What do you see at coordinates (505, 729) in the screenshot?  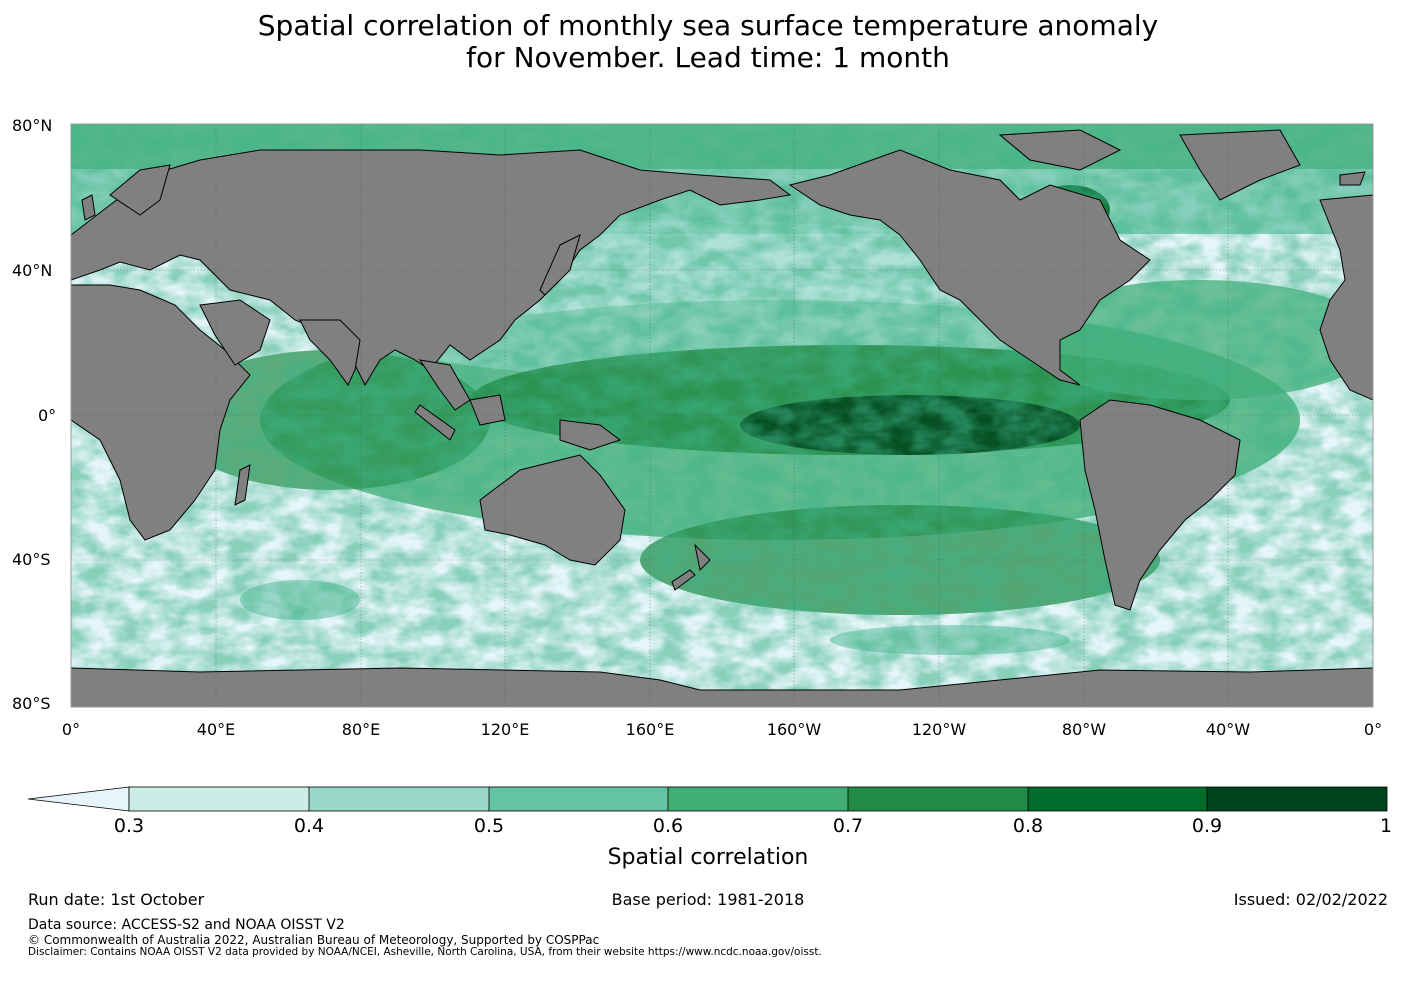 I see `lon-label-120e: 120°E` at bounding box center [505, 729].